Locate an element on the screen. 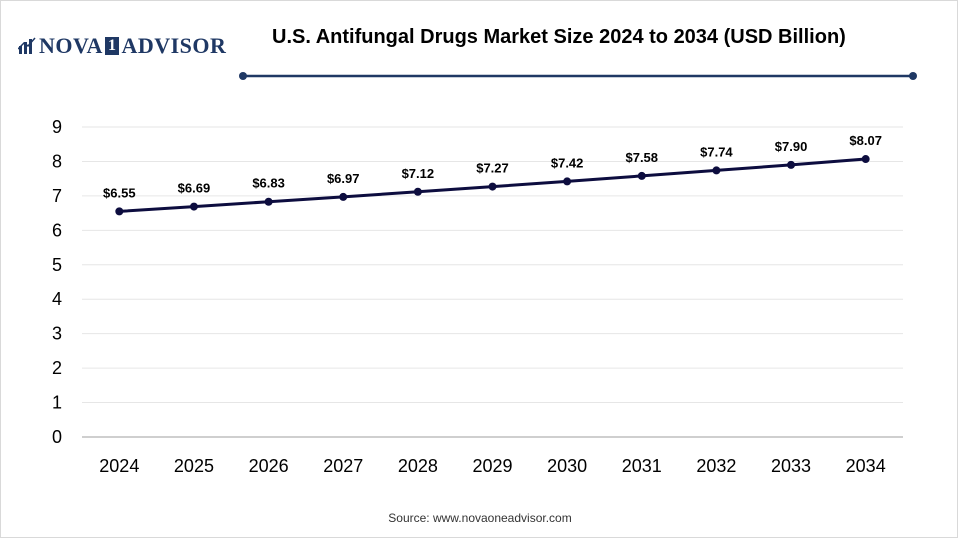 The image size is (960, 540). data-label: $7.58 is located at coordinates (641, 157).